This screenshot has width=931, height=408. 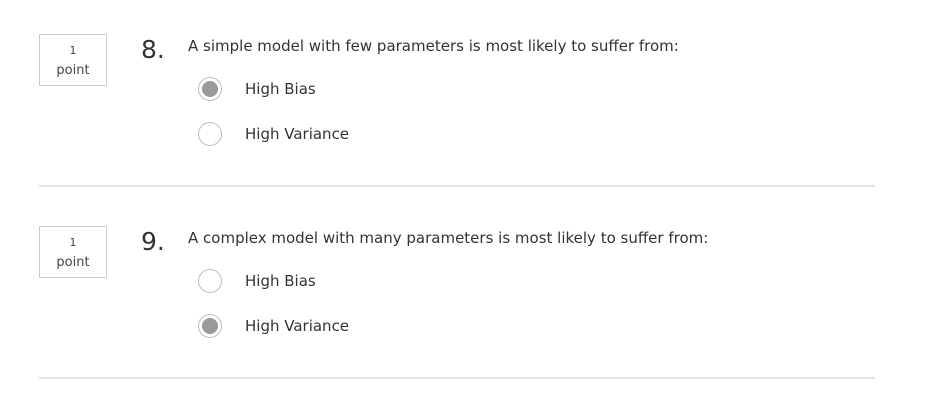 What do you see at coordinates (153, 49) in the screenshot?
I see `question-number: 8.` at bounding box center [153, 49].